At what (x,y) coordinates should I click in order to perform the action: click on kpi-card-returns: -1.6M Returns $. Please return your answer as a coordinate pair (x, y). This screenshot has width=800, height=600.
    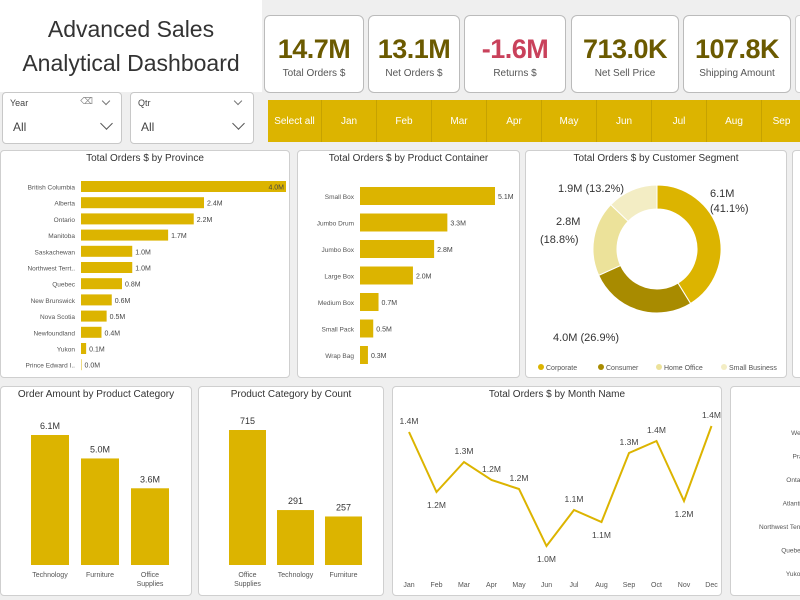
    Looking at the image, I should click on (515, 54).